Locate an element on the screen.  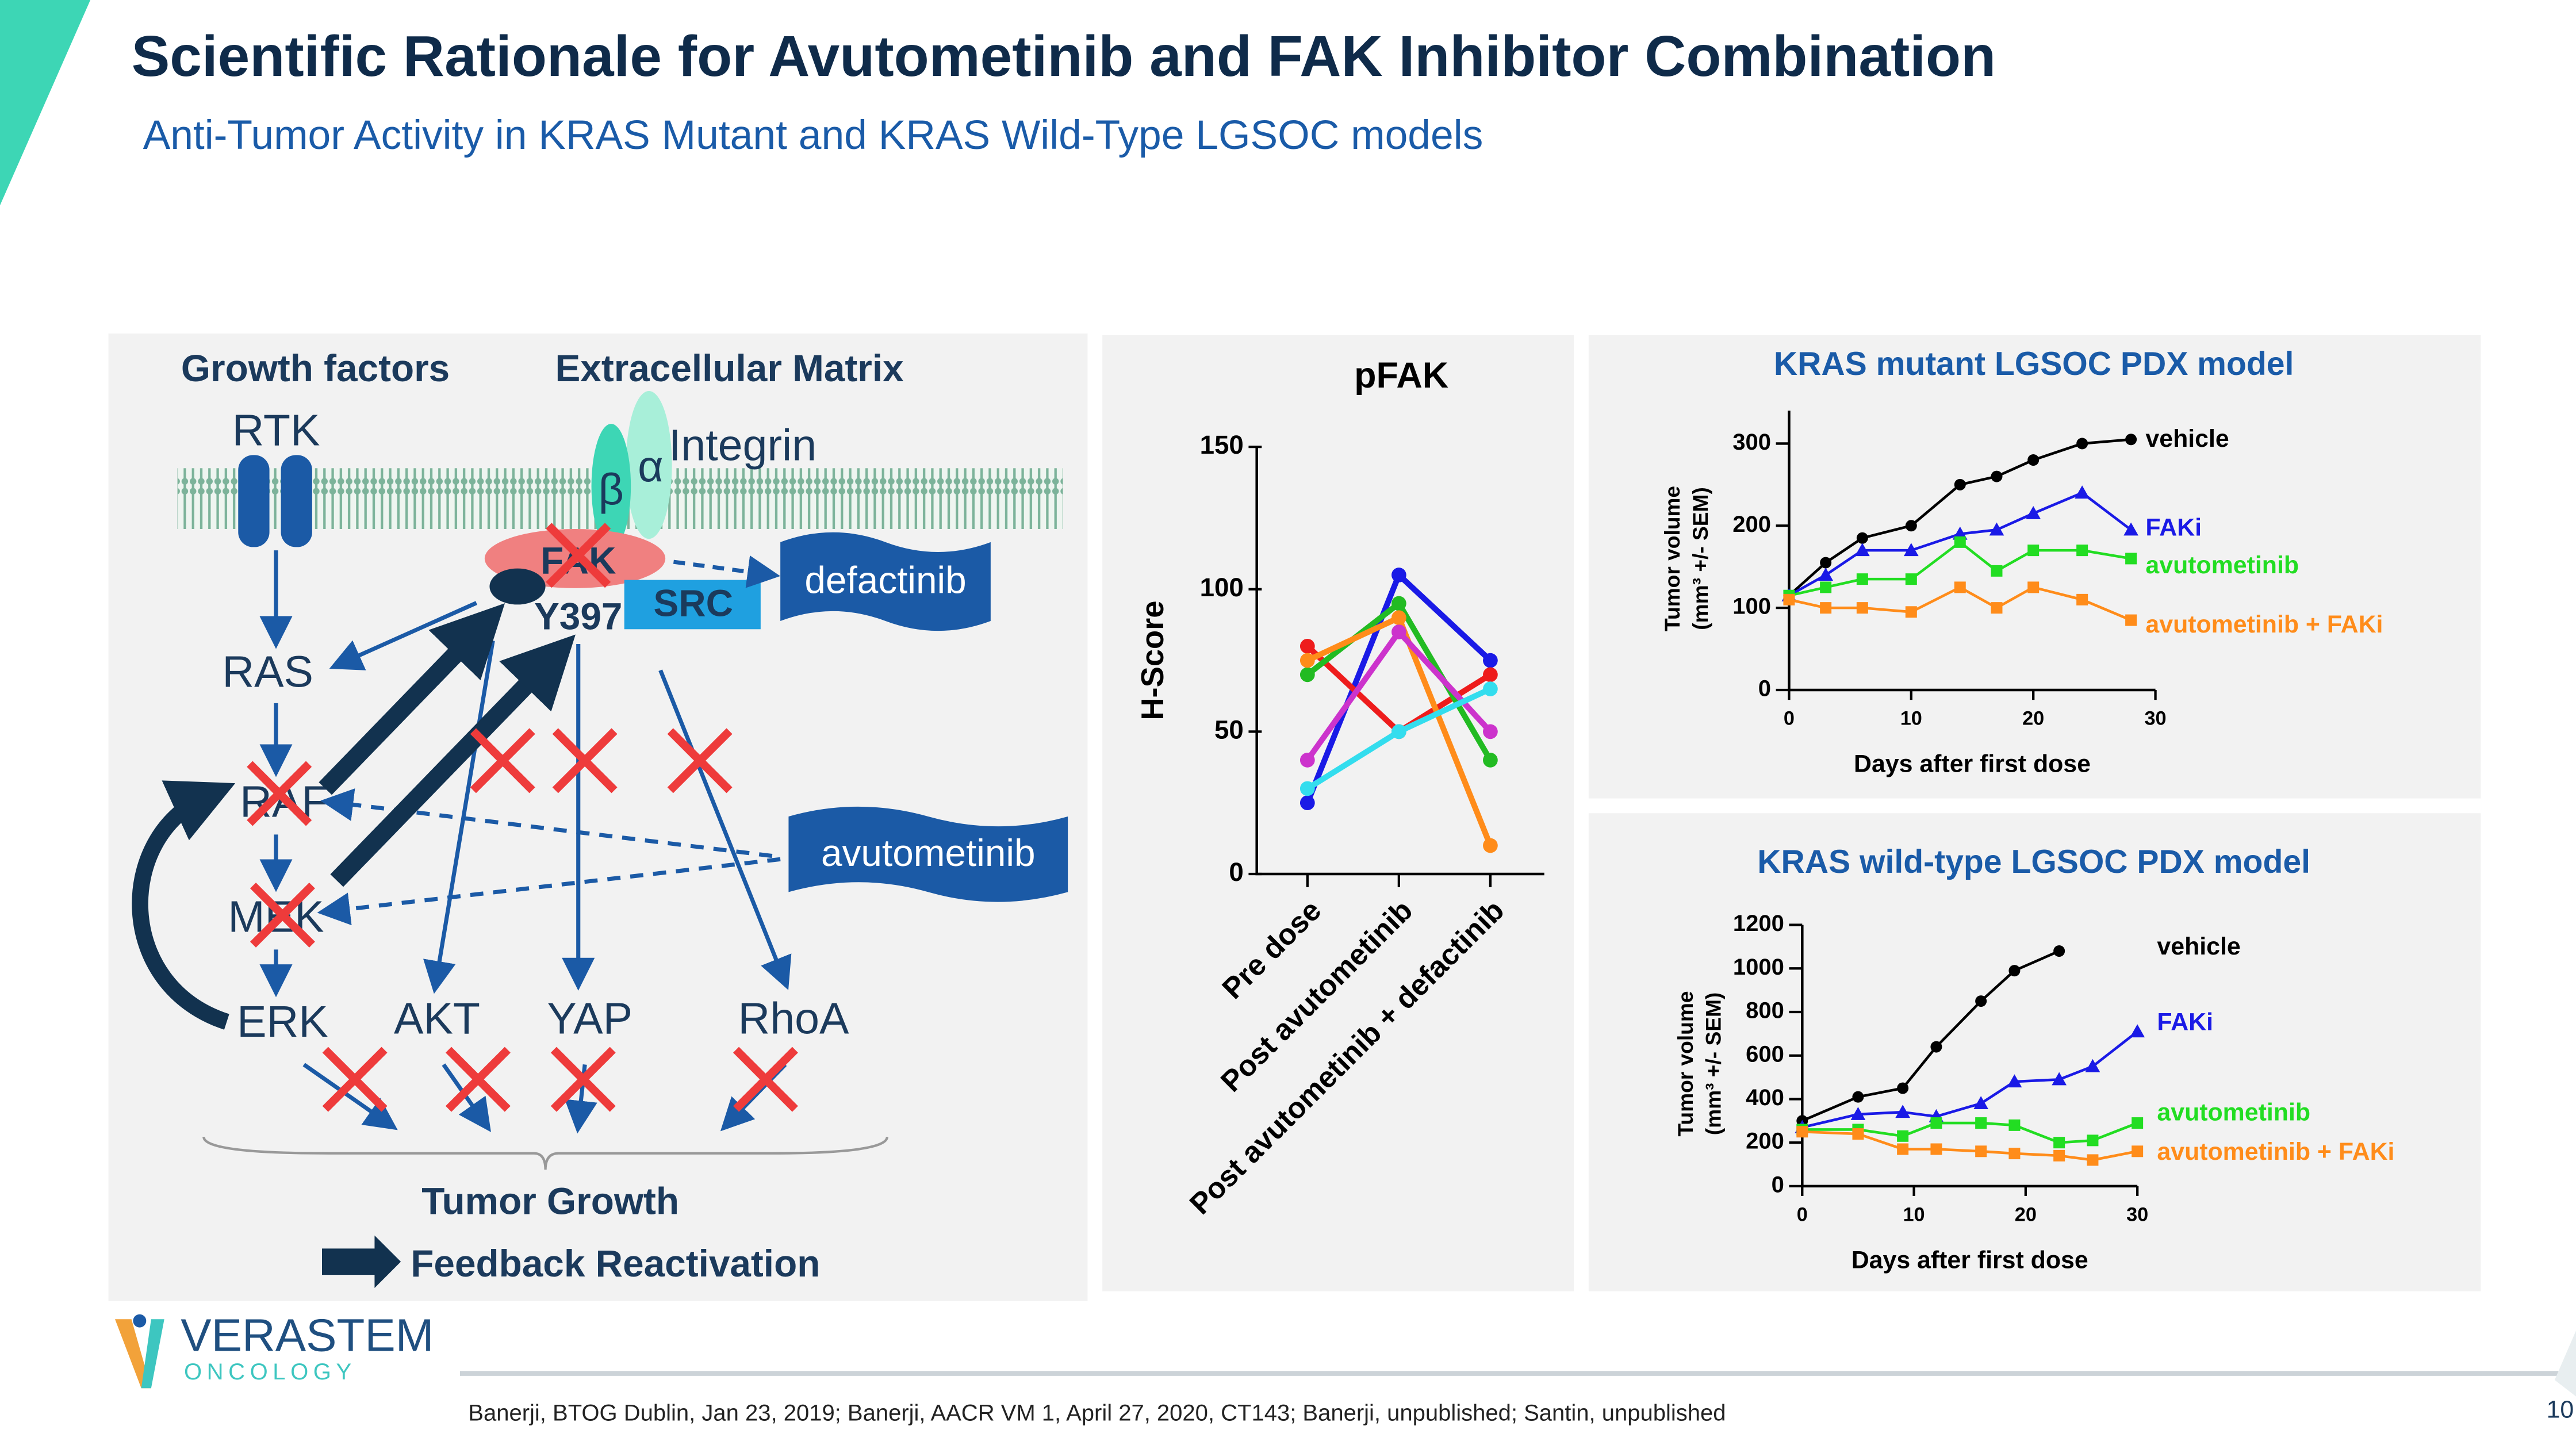
label: Feedback Reactivation is located at coordinates (615, 1264).